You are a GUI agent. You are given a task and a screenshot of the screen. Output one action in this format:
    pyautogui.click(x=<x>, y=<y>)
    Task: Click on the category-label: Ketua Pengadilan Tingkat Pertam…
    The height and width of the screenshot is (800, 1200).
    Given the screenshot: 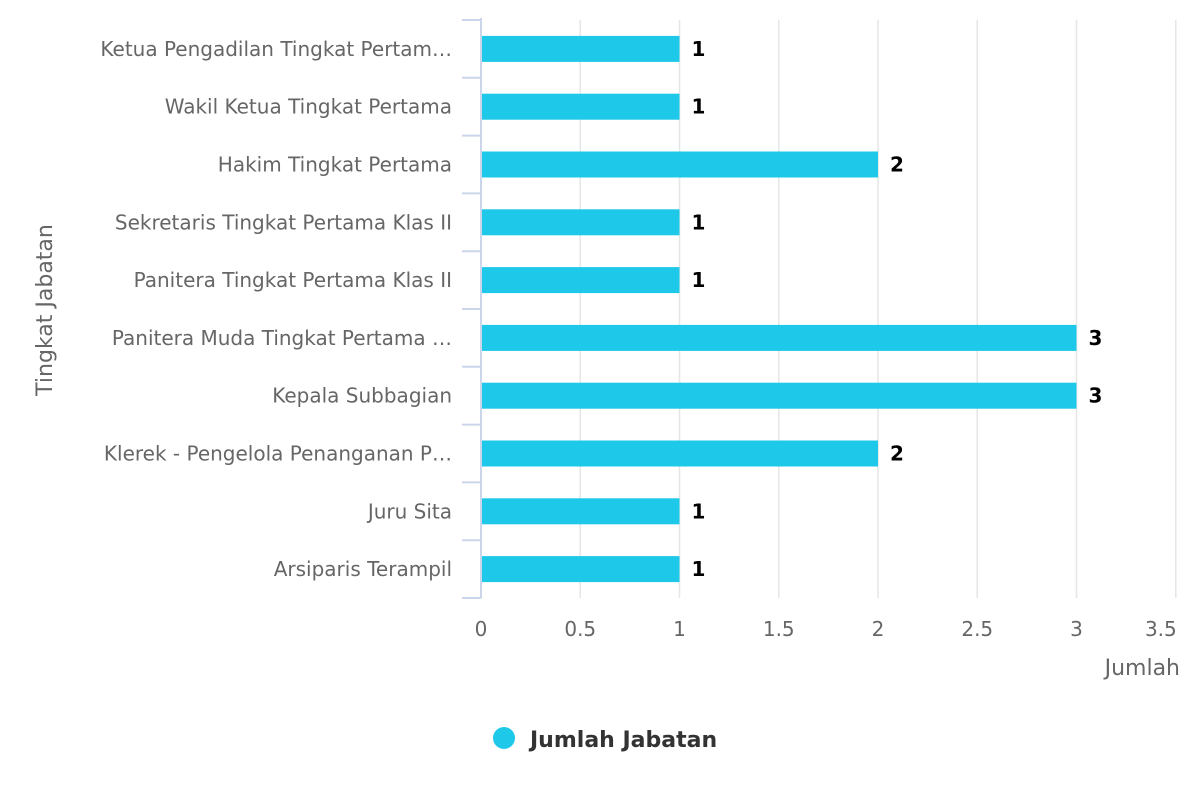 What is the action you would take?
    pyautogui.click(x=276, y=49)
    